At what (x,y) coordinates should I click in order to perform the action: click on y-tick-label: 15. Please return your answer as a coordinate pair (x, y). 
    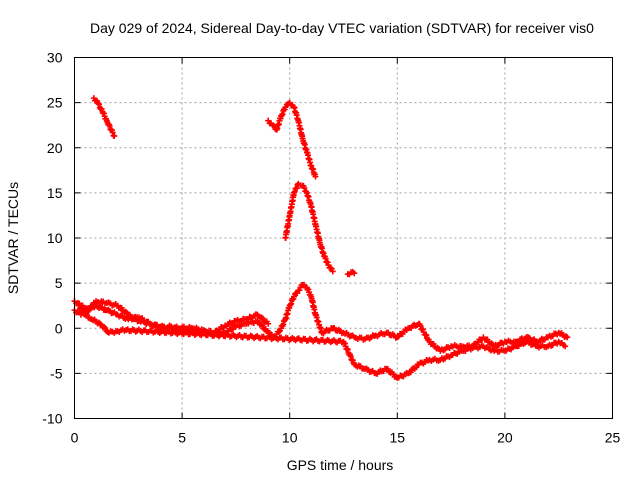
    Looking at the image, I should click on (55, 193).